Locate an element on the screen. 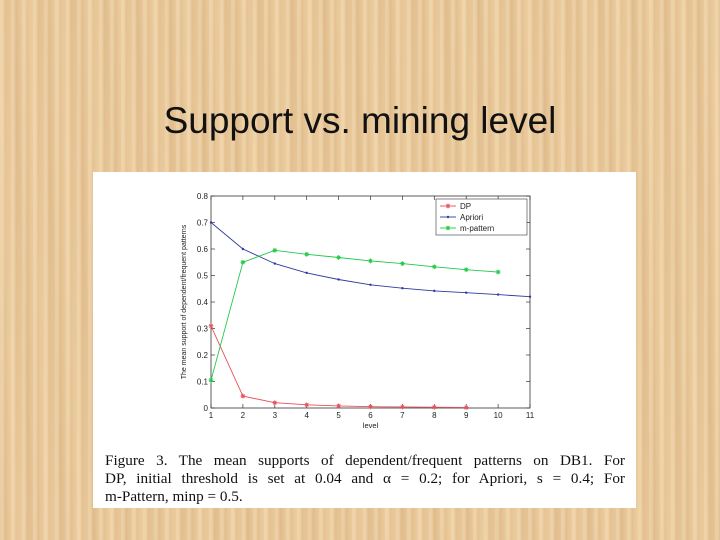 This screenshot has height=540, width=720. legend-label: m-pattern is located at coordinates (477, 228).